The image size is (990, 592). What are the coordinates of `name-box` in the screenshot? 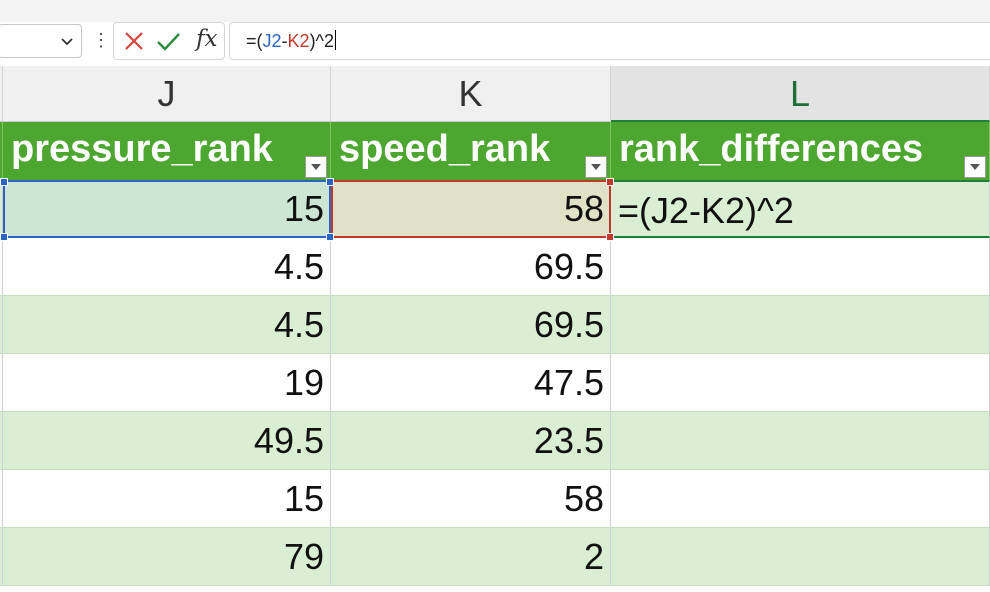 It's located at (41, 41).